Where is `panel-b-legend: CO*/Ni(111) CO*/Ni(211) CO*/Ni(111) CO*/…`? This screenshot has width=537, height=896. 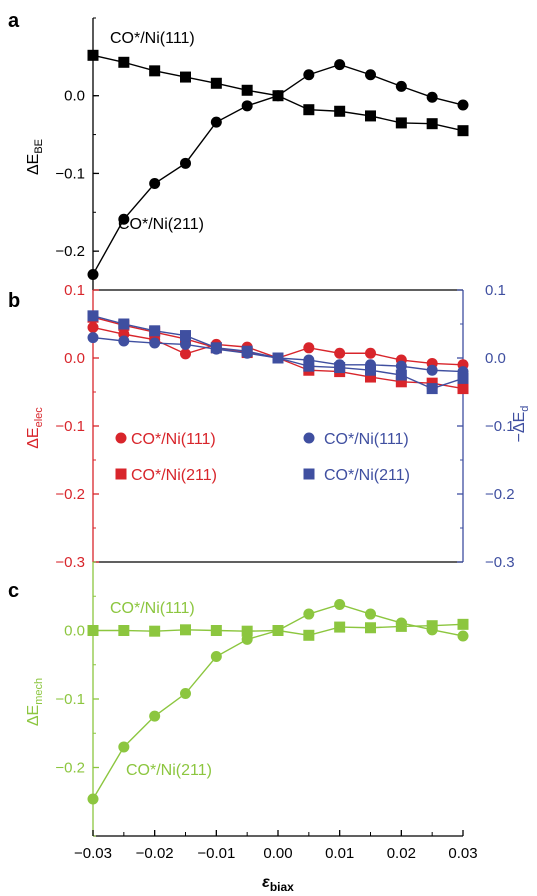
panel-b-legend: CO*/Ni(111) CO*/Ni(211) CO*/Ni(111) CO*/… is located at coordinates (262, 457).